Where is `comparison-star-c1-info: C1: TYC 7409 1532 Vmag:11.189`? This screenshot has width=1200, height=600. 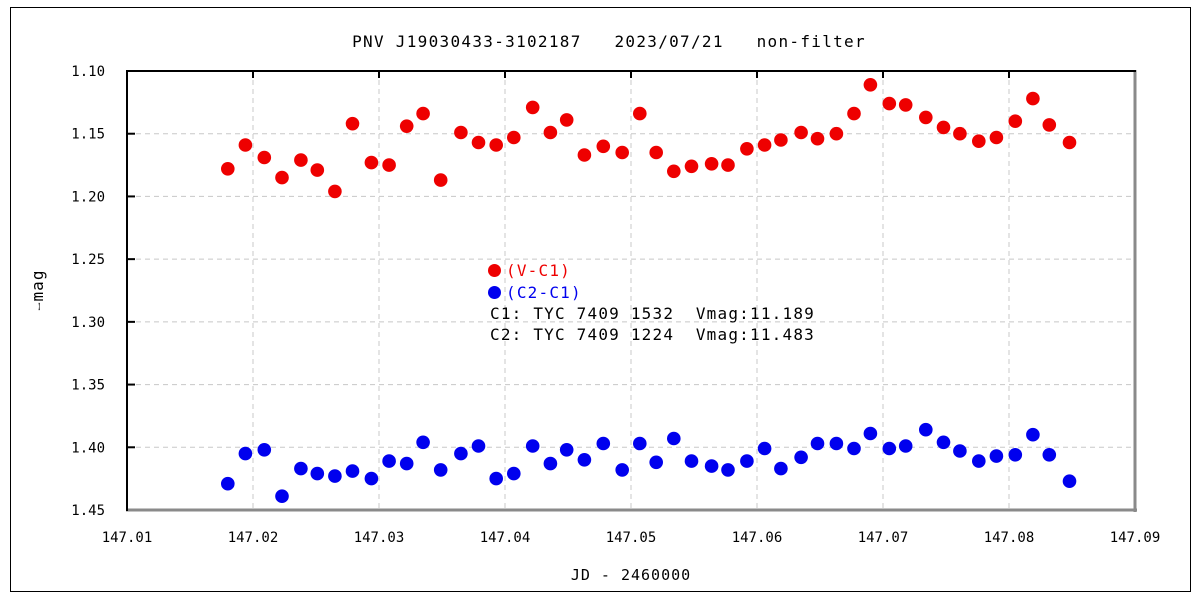
comparison-star-c1-info: C1: TYC 7409 1532 Vmag:11.189 is located at coordinates (652, 313).